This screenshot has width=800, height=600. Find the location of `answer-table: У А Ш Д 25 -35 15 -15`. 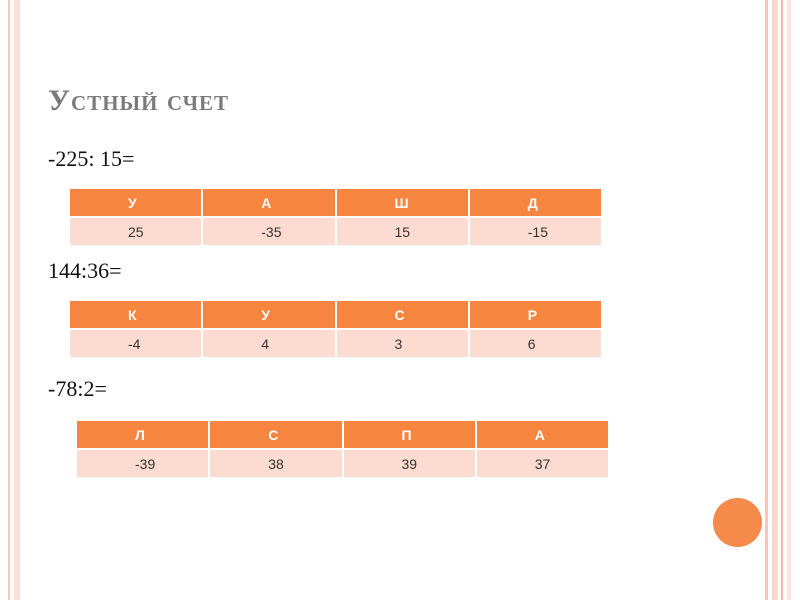

answer-table: У А Ш Д 25 -35 15 -15 is located at coordinates (335, 217).